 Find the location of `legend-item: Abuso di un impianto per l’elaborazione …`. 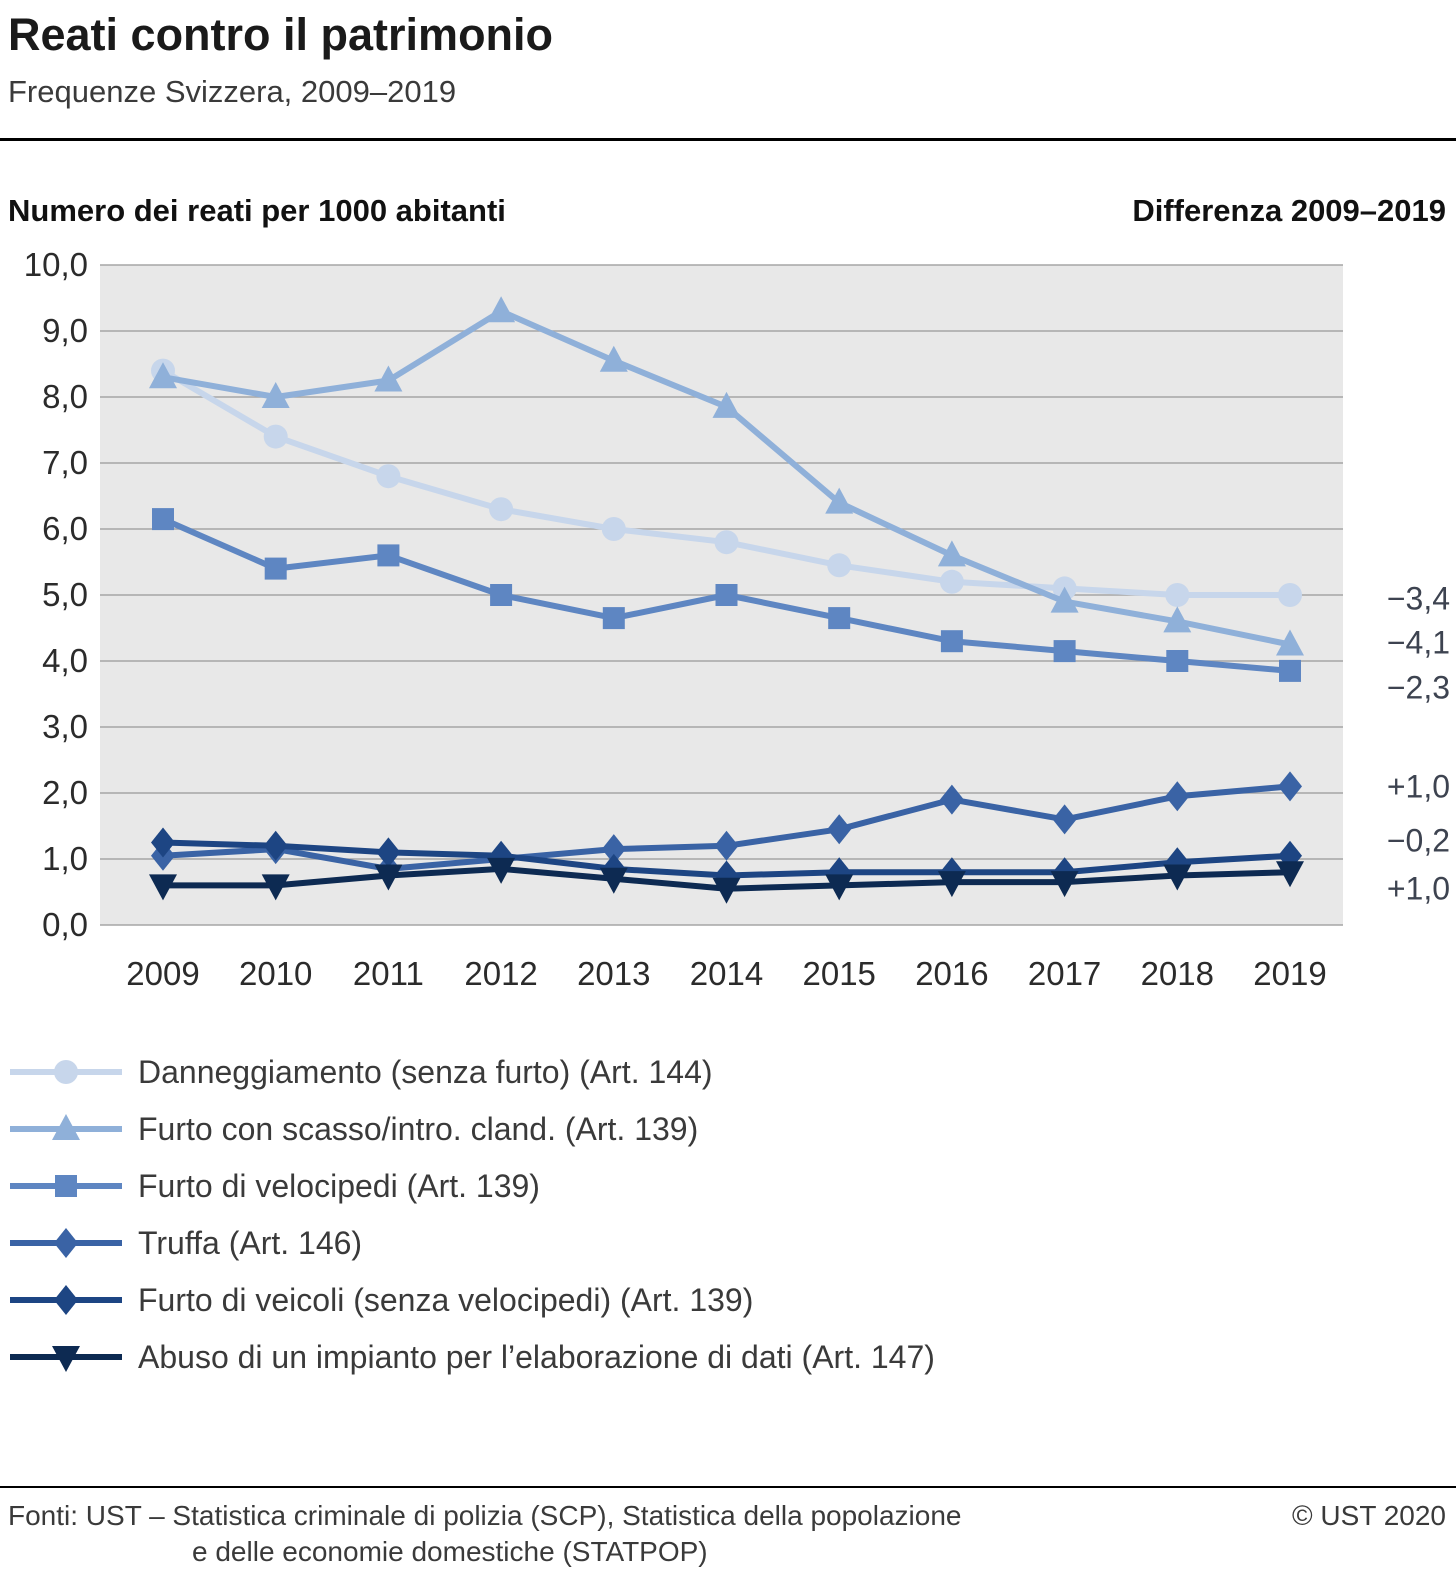

legend-item: Abuso di un impianto per l’elaborazione … is located at coordinates (727, 1357).